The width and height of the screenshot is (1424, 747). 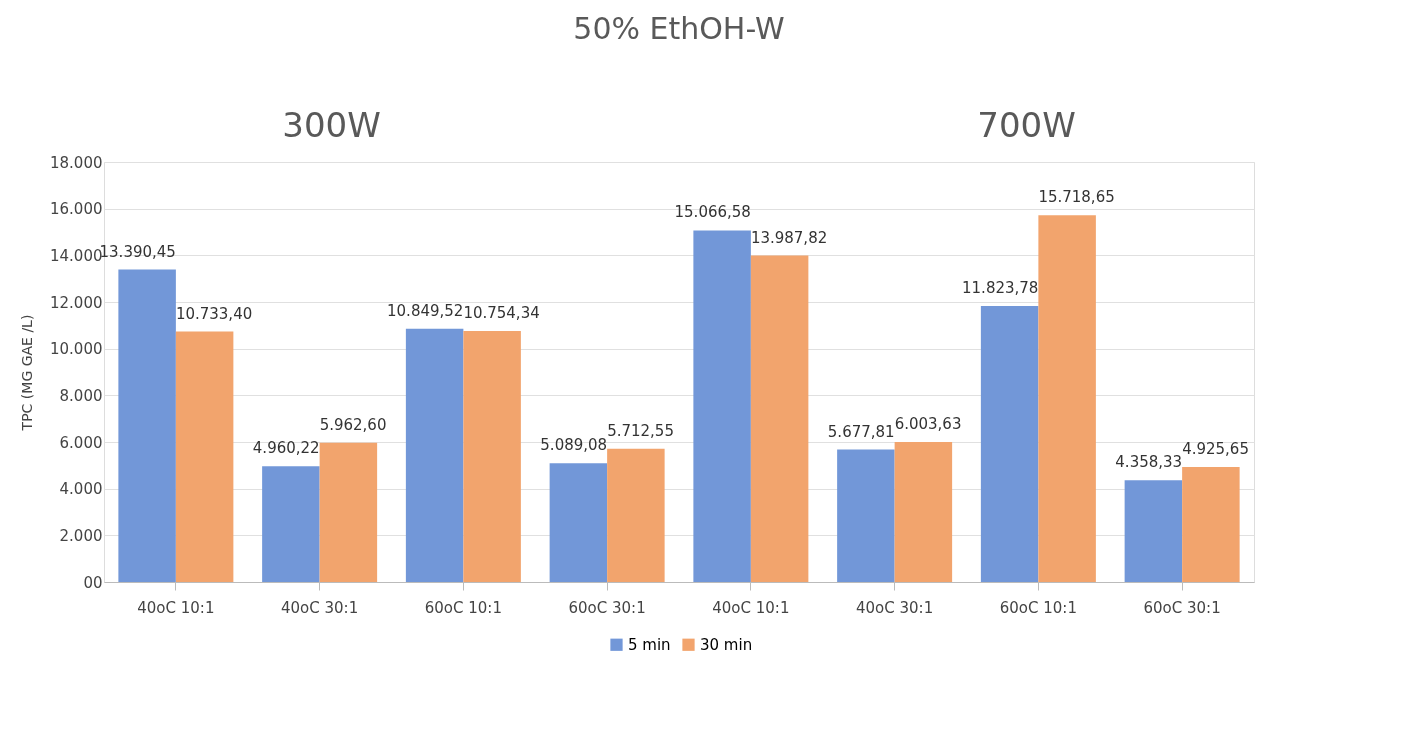 What do you see at coordinates (93, 582) in the screenshot?
I see `y-tick-label: 00` at bounding box center [93, 582].